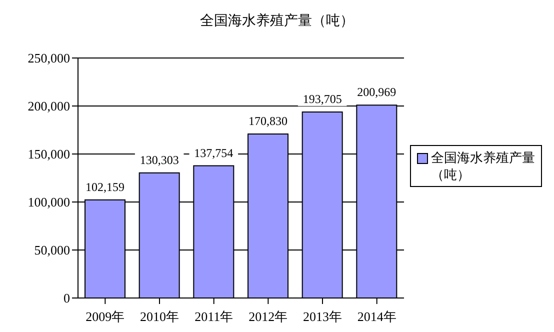 The height and width of the screenshot is (332, 554). Describe the element at coordinates (159, 316) in the screenshot. I see `x-tick-label: 2010年` at that location.